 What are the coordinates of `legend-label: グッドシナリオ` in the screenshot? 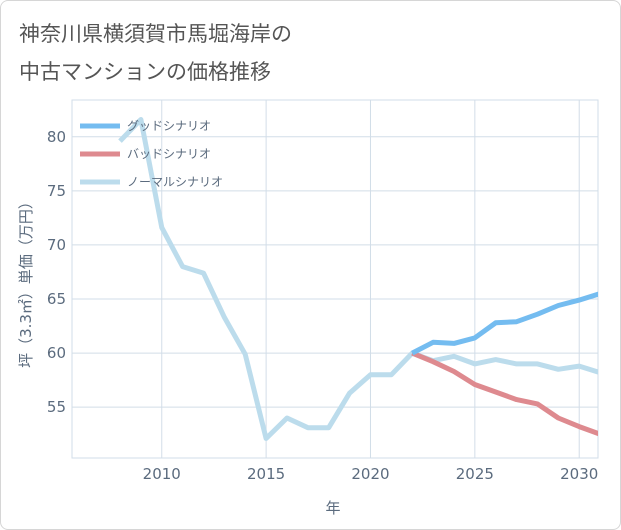 It's located at (169, 126).